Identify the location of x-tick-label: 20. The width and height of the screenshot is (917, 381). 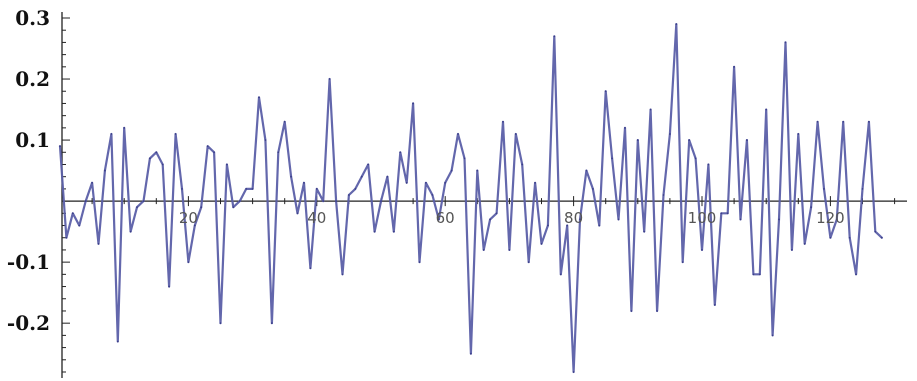
(188, 218).